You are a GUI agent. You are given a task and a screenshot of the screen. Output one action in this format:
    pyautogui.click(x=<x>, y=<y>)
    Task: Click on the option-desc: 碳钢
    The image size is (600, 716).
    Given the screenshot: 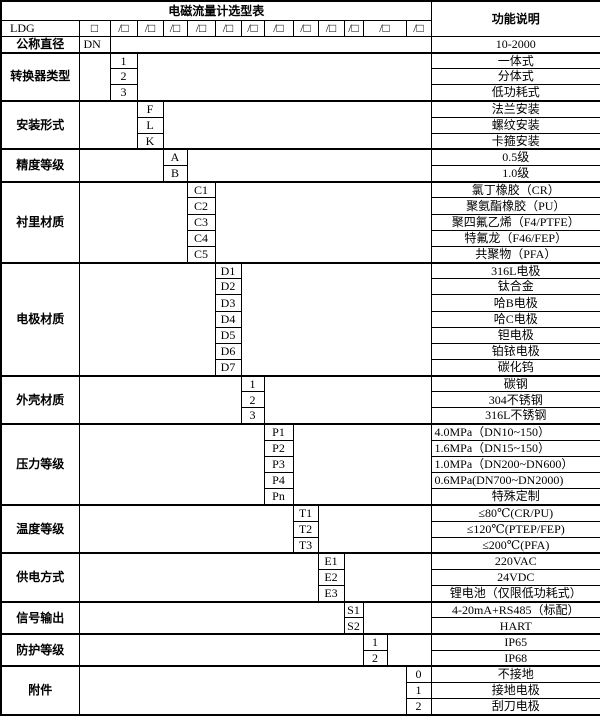 What is the action you would take?
    pyautogui.click(x=515, y=383)
    